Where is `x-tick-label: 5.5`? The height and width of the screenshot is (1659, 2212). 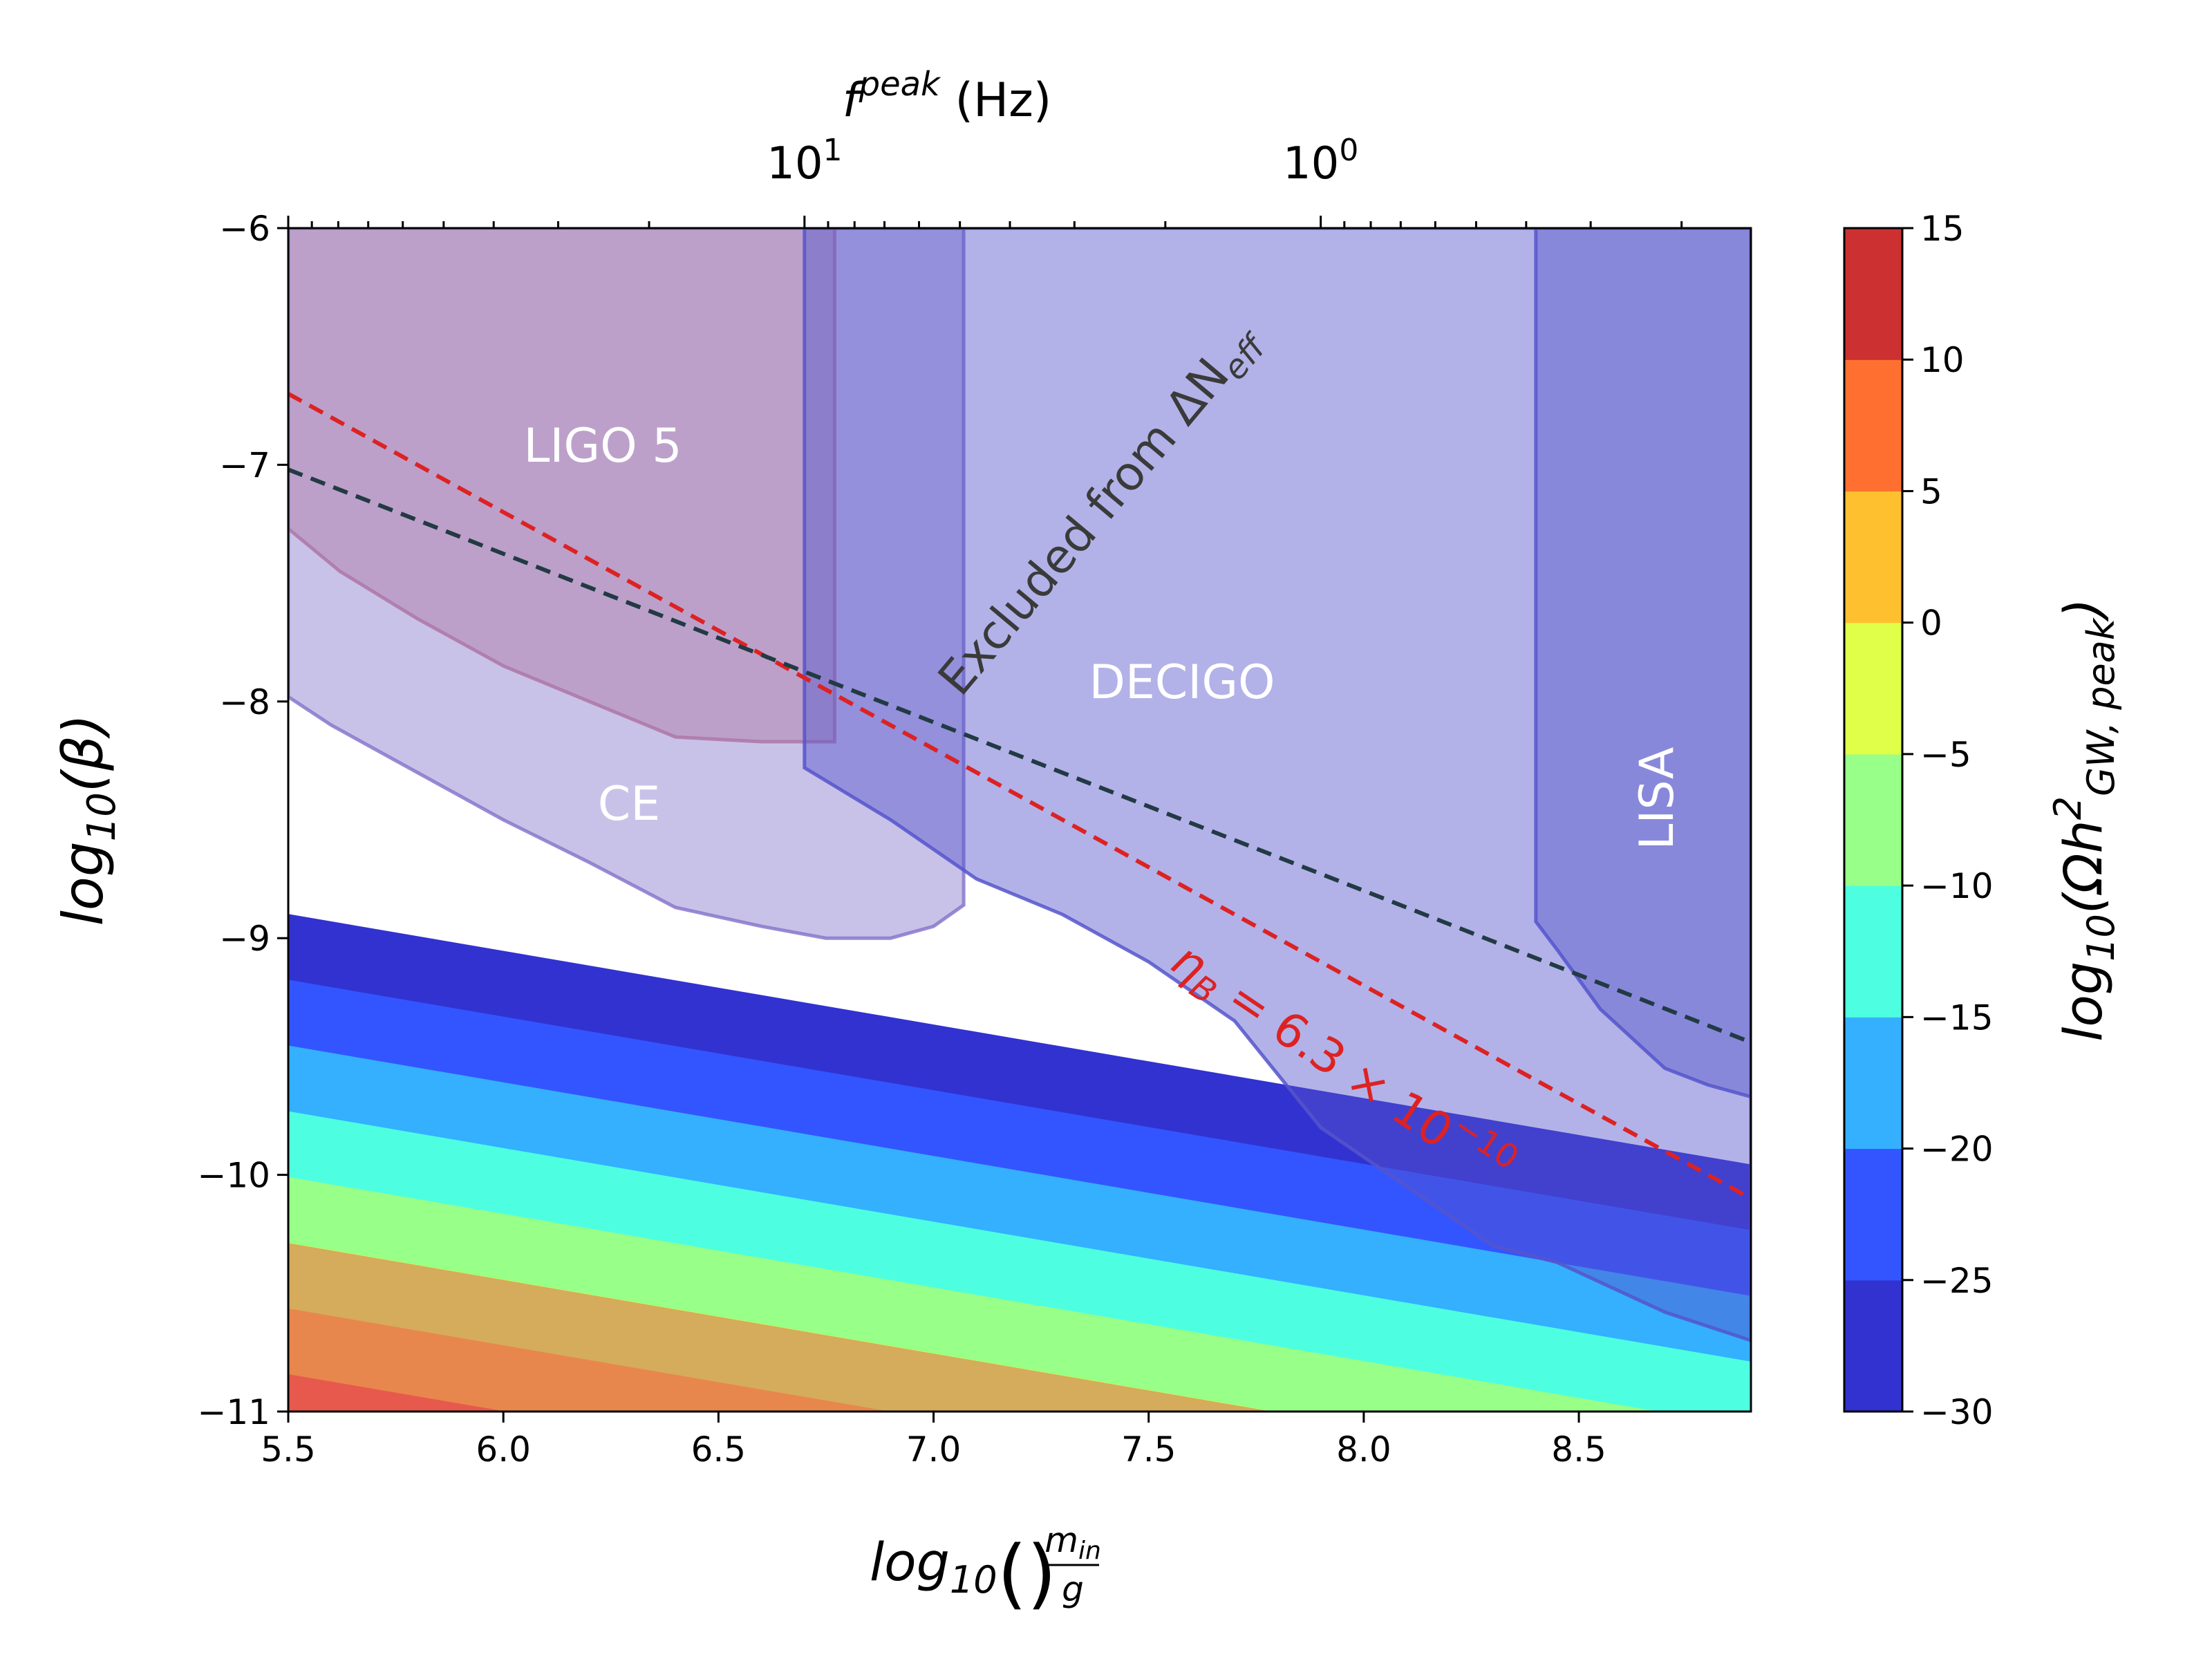 x-tick-label: 5.5 is located at coordinates (289, 1450).